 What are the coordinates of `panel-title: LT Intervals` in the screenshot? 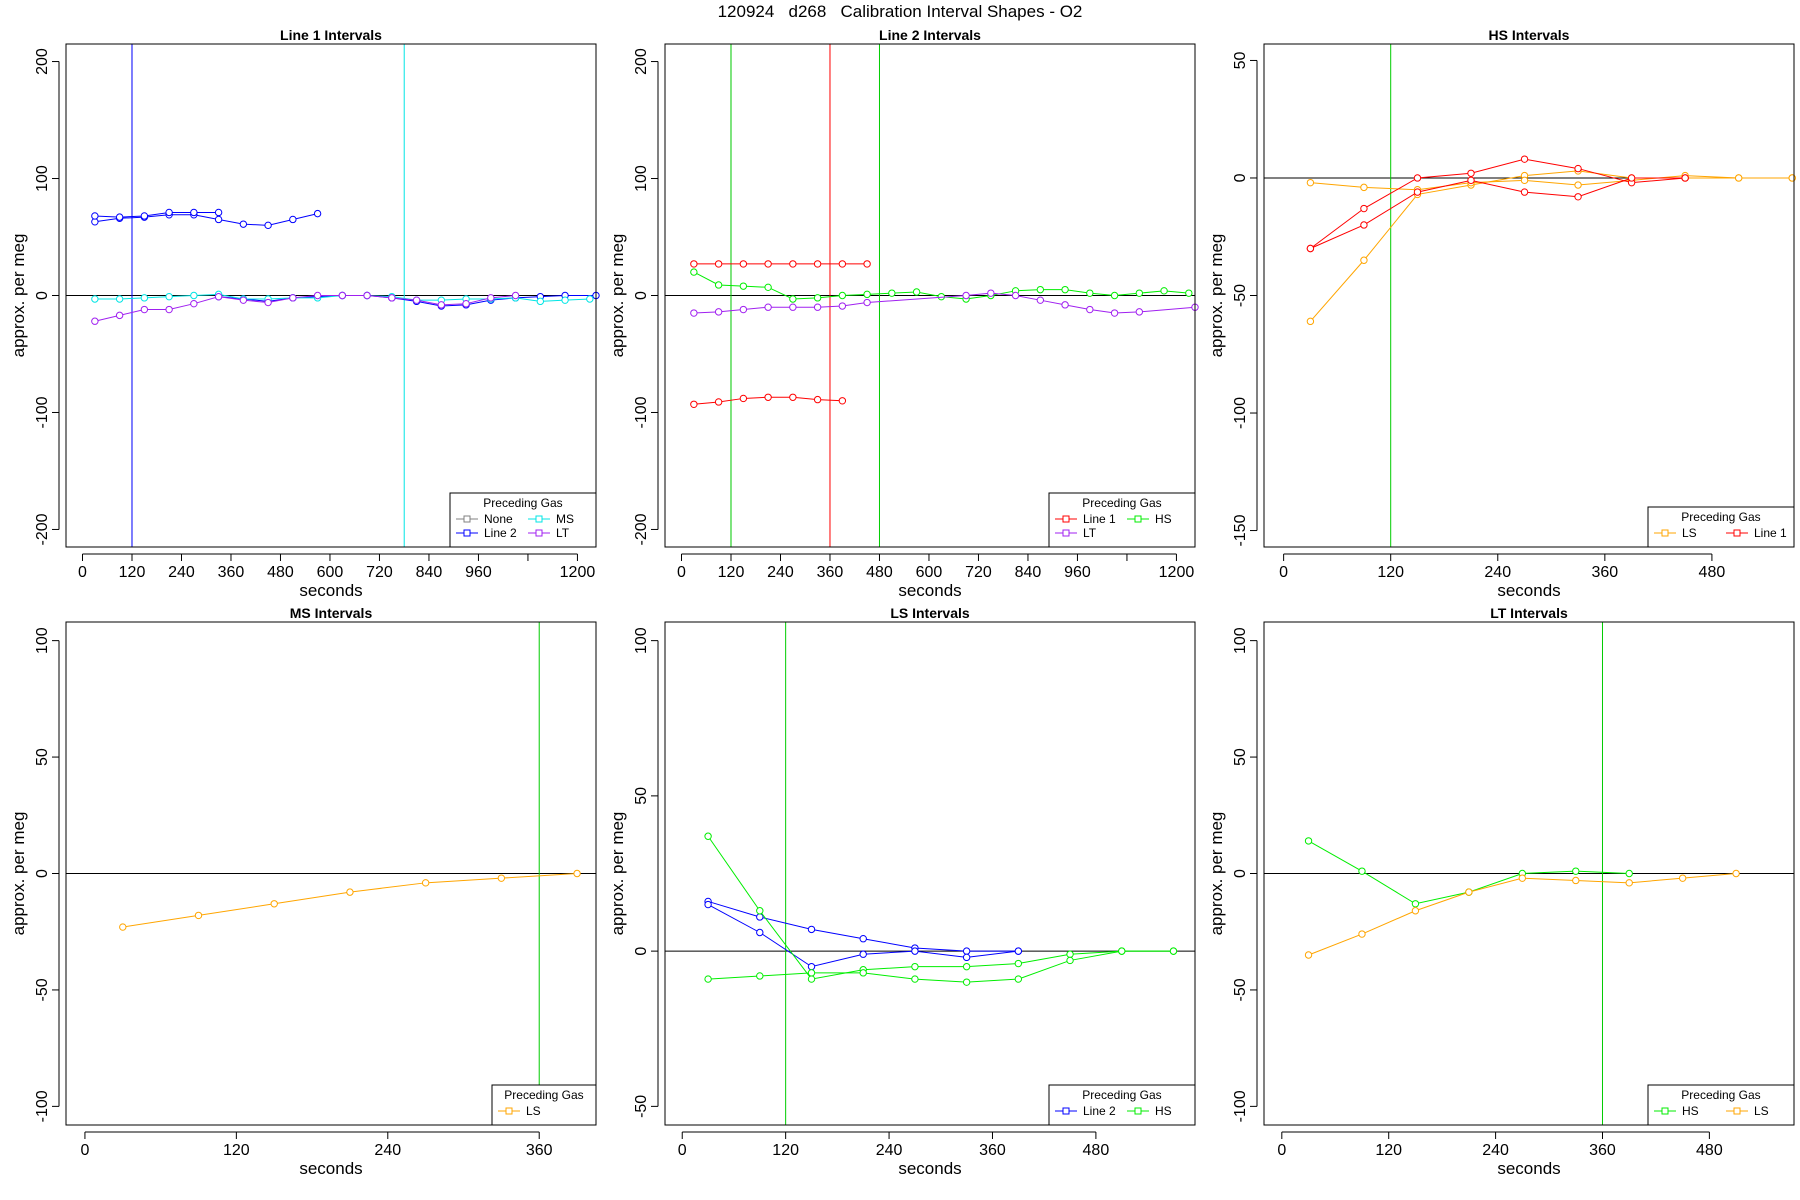 It's located at (1529, 613).